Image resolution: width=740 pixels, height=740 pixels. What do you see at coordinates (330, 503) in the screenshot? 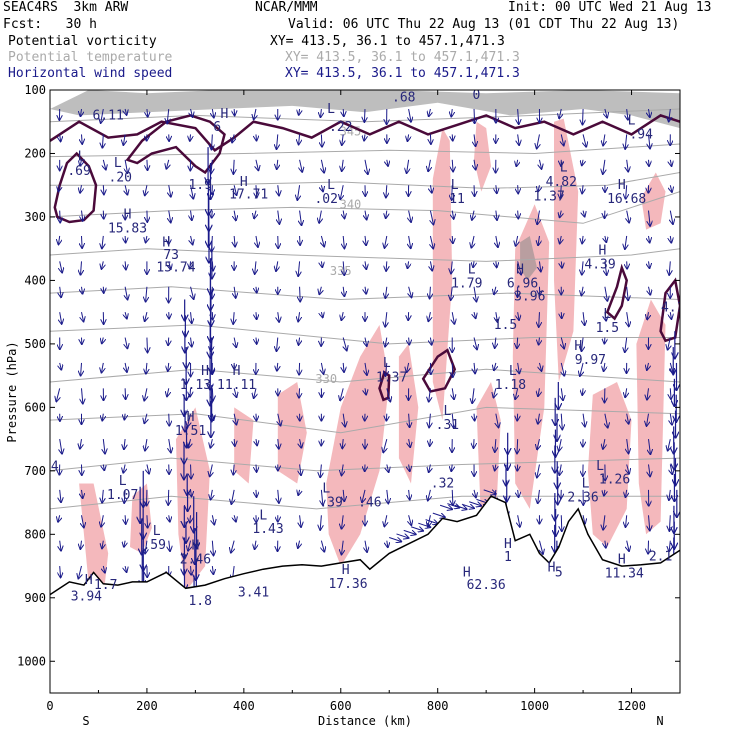
I see `extremum-label: .39` at bounding box center [330, 503].